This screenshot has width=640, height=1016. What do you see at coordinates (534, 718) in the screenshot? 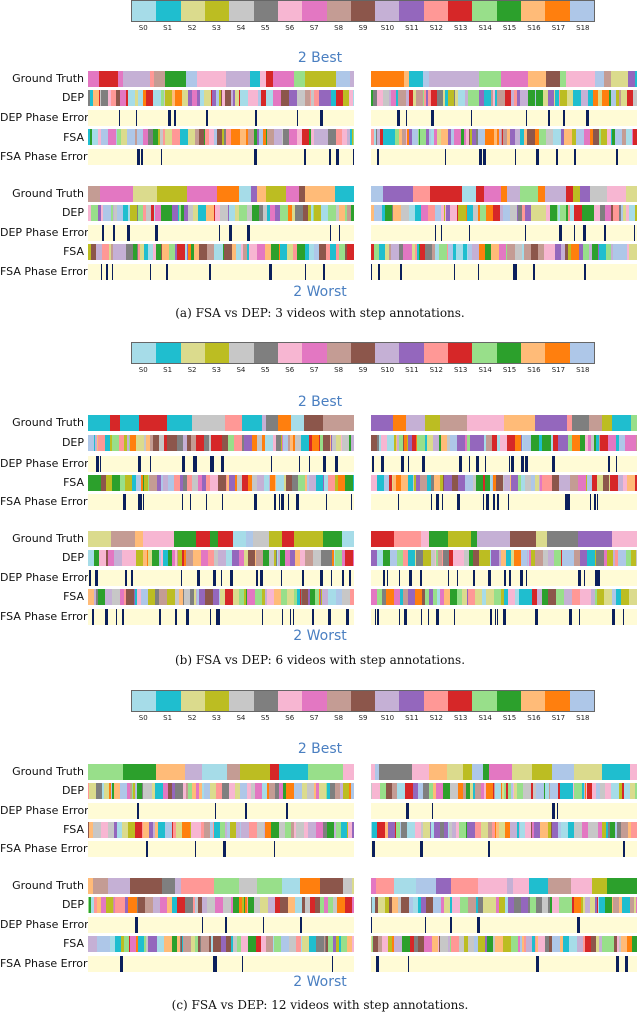
I see `legend-label-s16: S16` at bounding box center [534, 718].